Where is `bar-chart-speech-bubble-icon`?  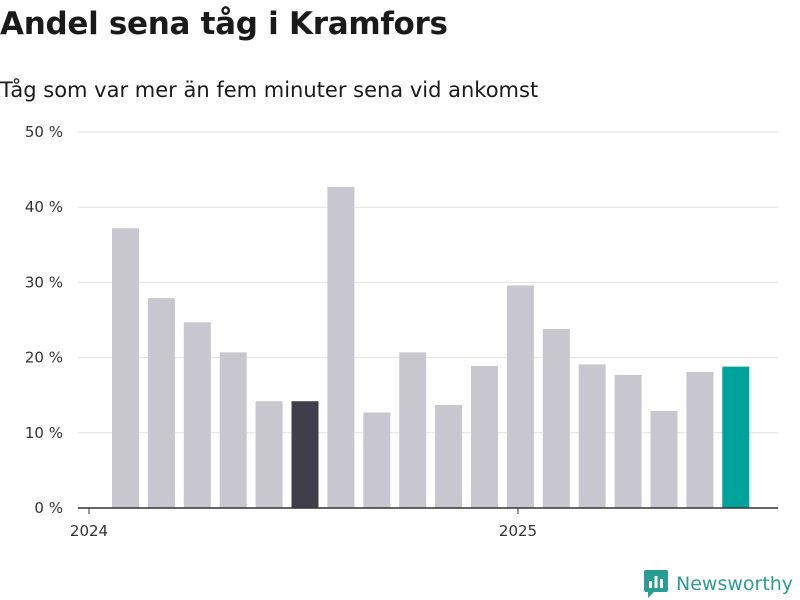
bar-chart-speech-bubble-icon is located at coordinates (656, 584).